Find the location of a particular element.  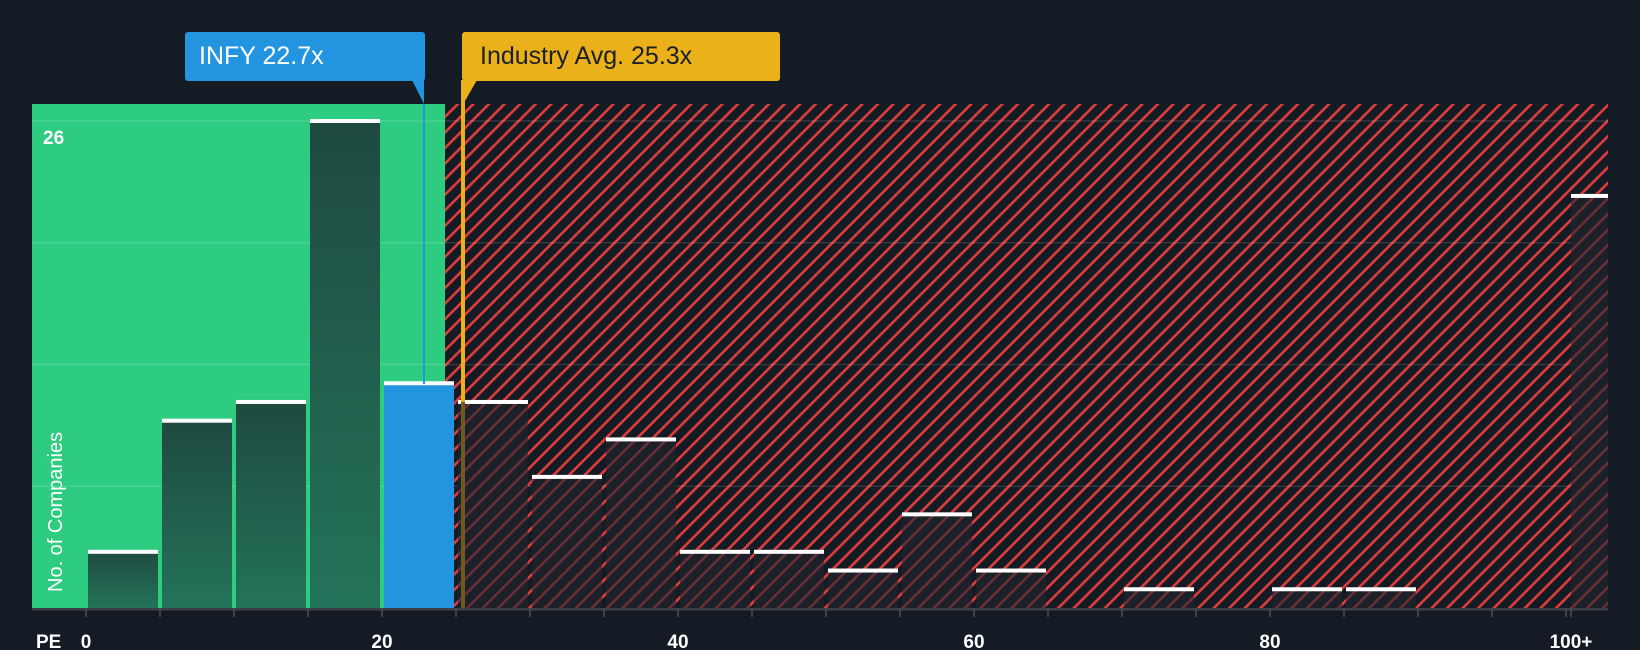

x-tick-label: 0 is located at coordinates (86, 641).